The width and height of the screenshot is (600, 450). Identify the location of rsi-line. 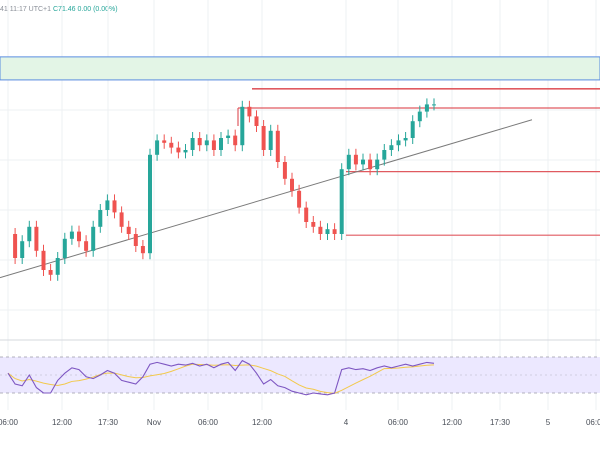
(221, 377).